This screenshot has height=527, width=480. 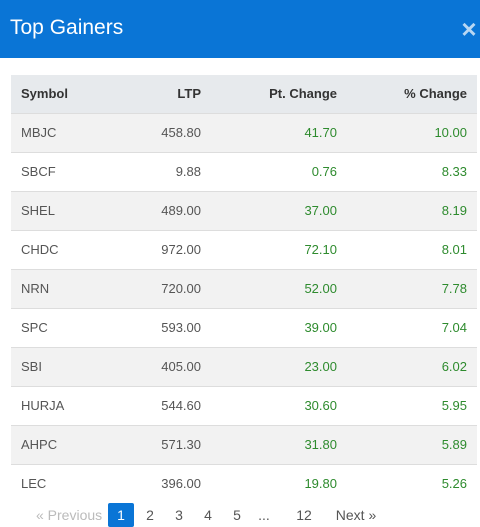 What do you see at coordinates (244, 94) in the screenshot?
I see `table-header-row: Symbol LTP Pt. Change % Change` at bounding box center [244, 94].